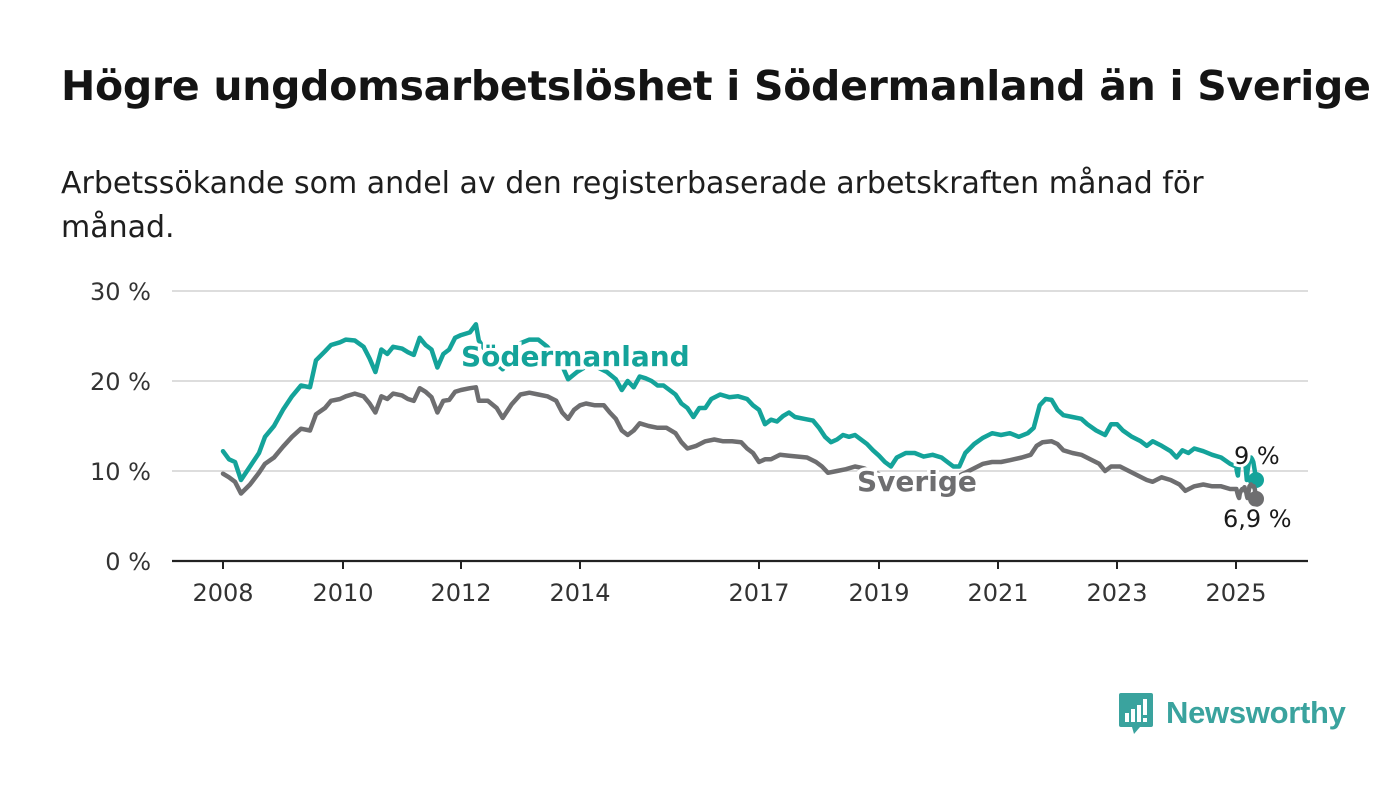 The image size is (1400, 794). What do you see at coordinates (1136, 713) in the screenshot?
I see `bar-chart-icon` at bounding box center [1136, 713].